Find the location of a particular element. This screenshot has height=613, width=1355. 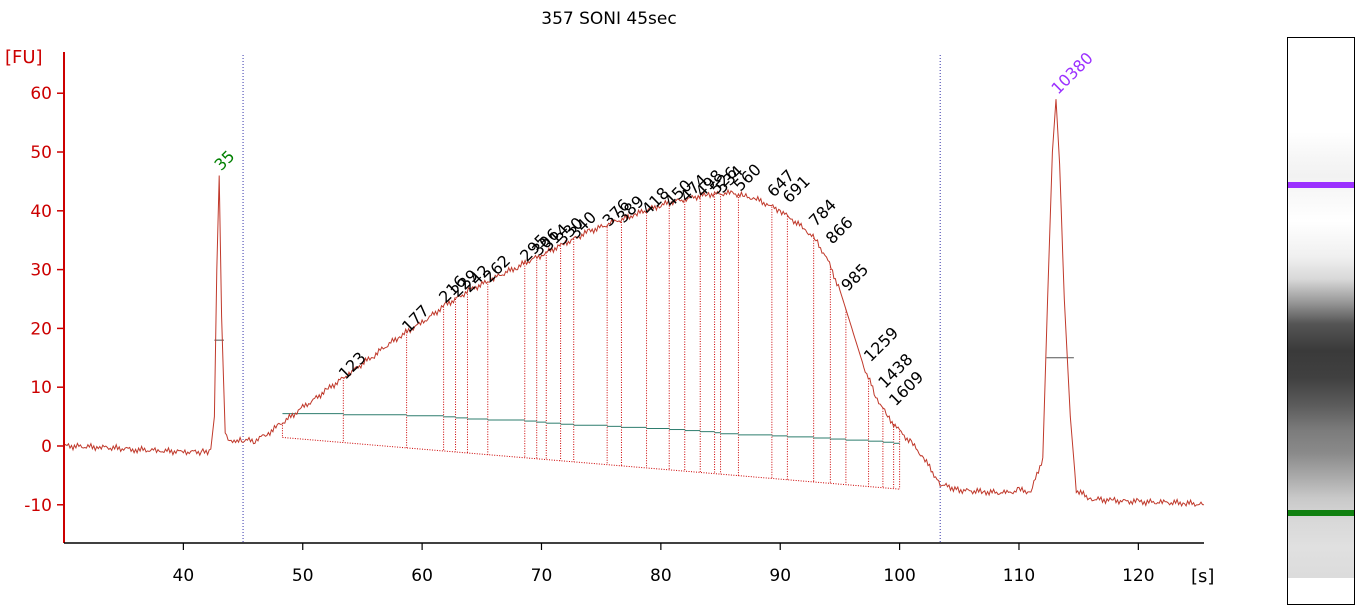

peak-label: 985 is located at coordinates (854, 277).